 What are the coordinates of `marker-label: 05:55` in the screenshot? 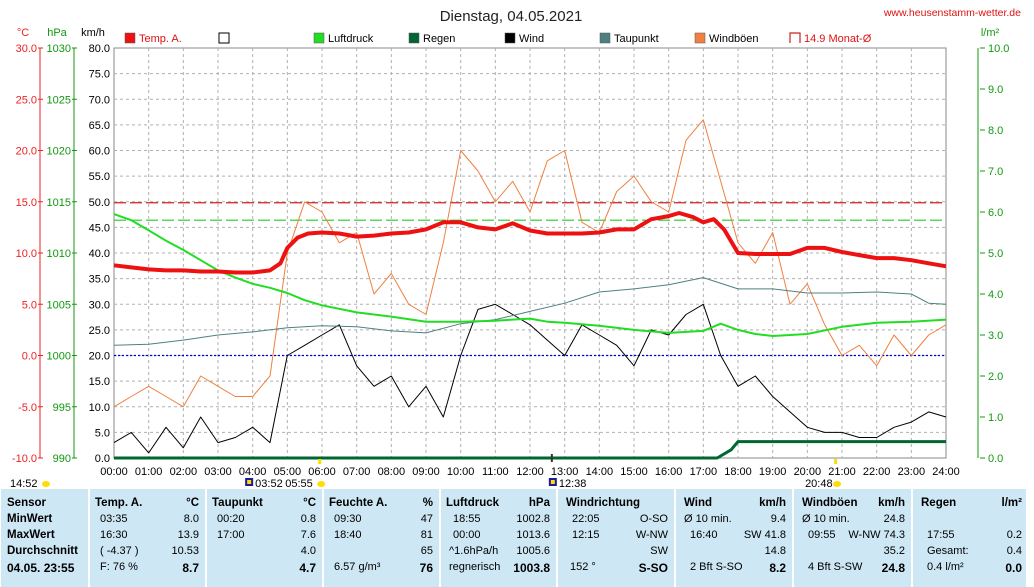 It's located at (299, 483).